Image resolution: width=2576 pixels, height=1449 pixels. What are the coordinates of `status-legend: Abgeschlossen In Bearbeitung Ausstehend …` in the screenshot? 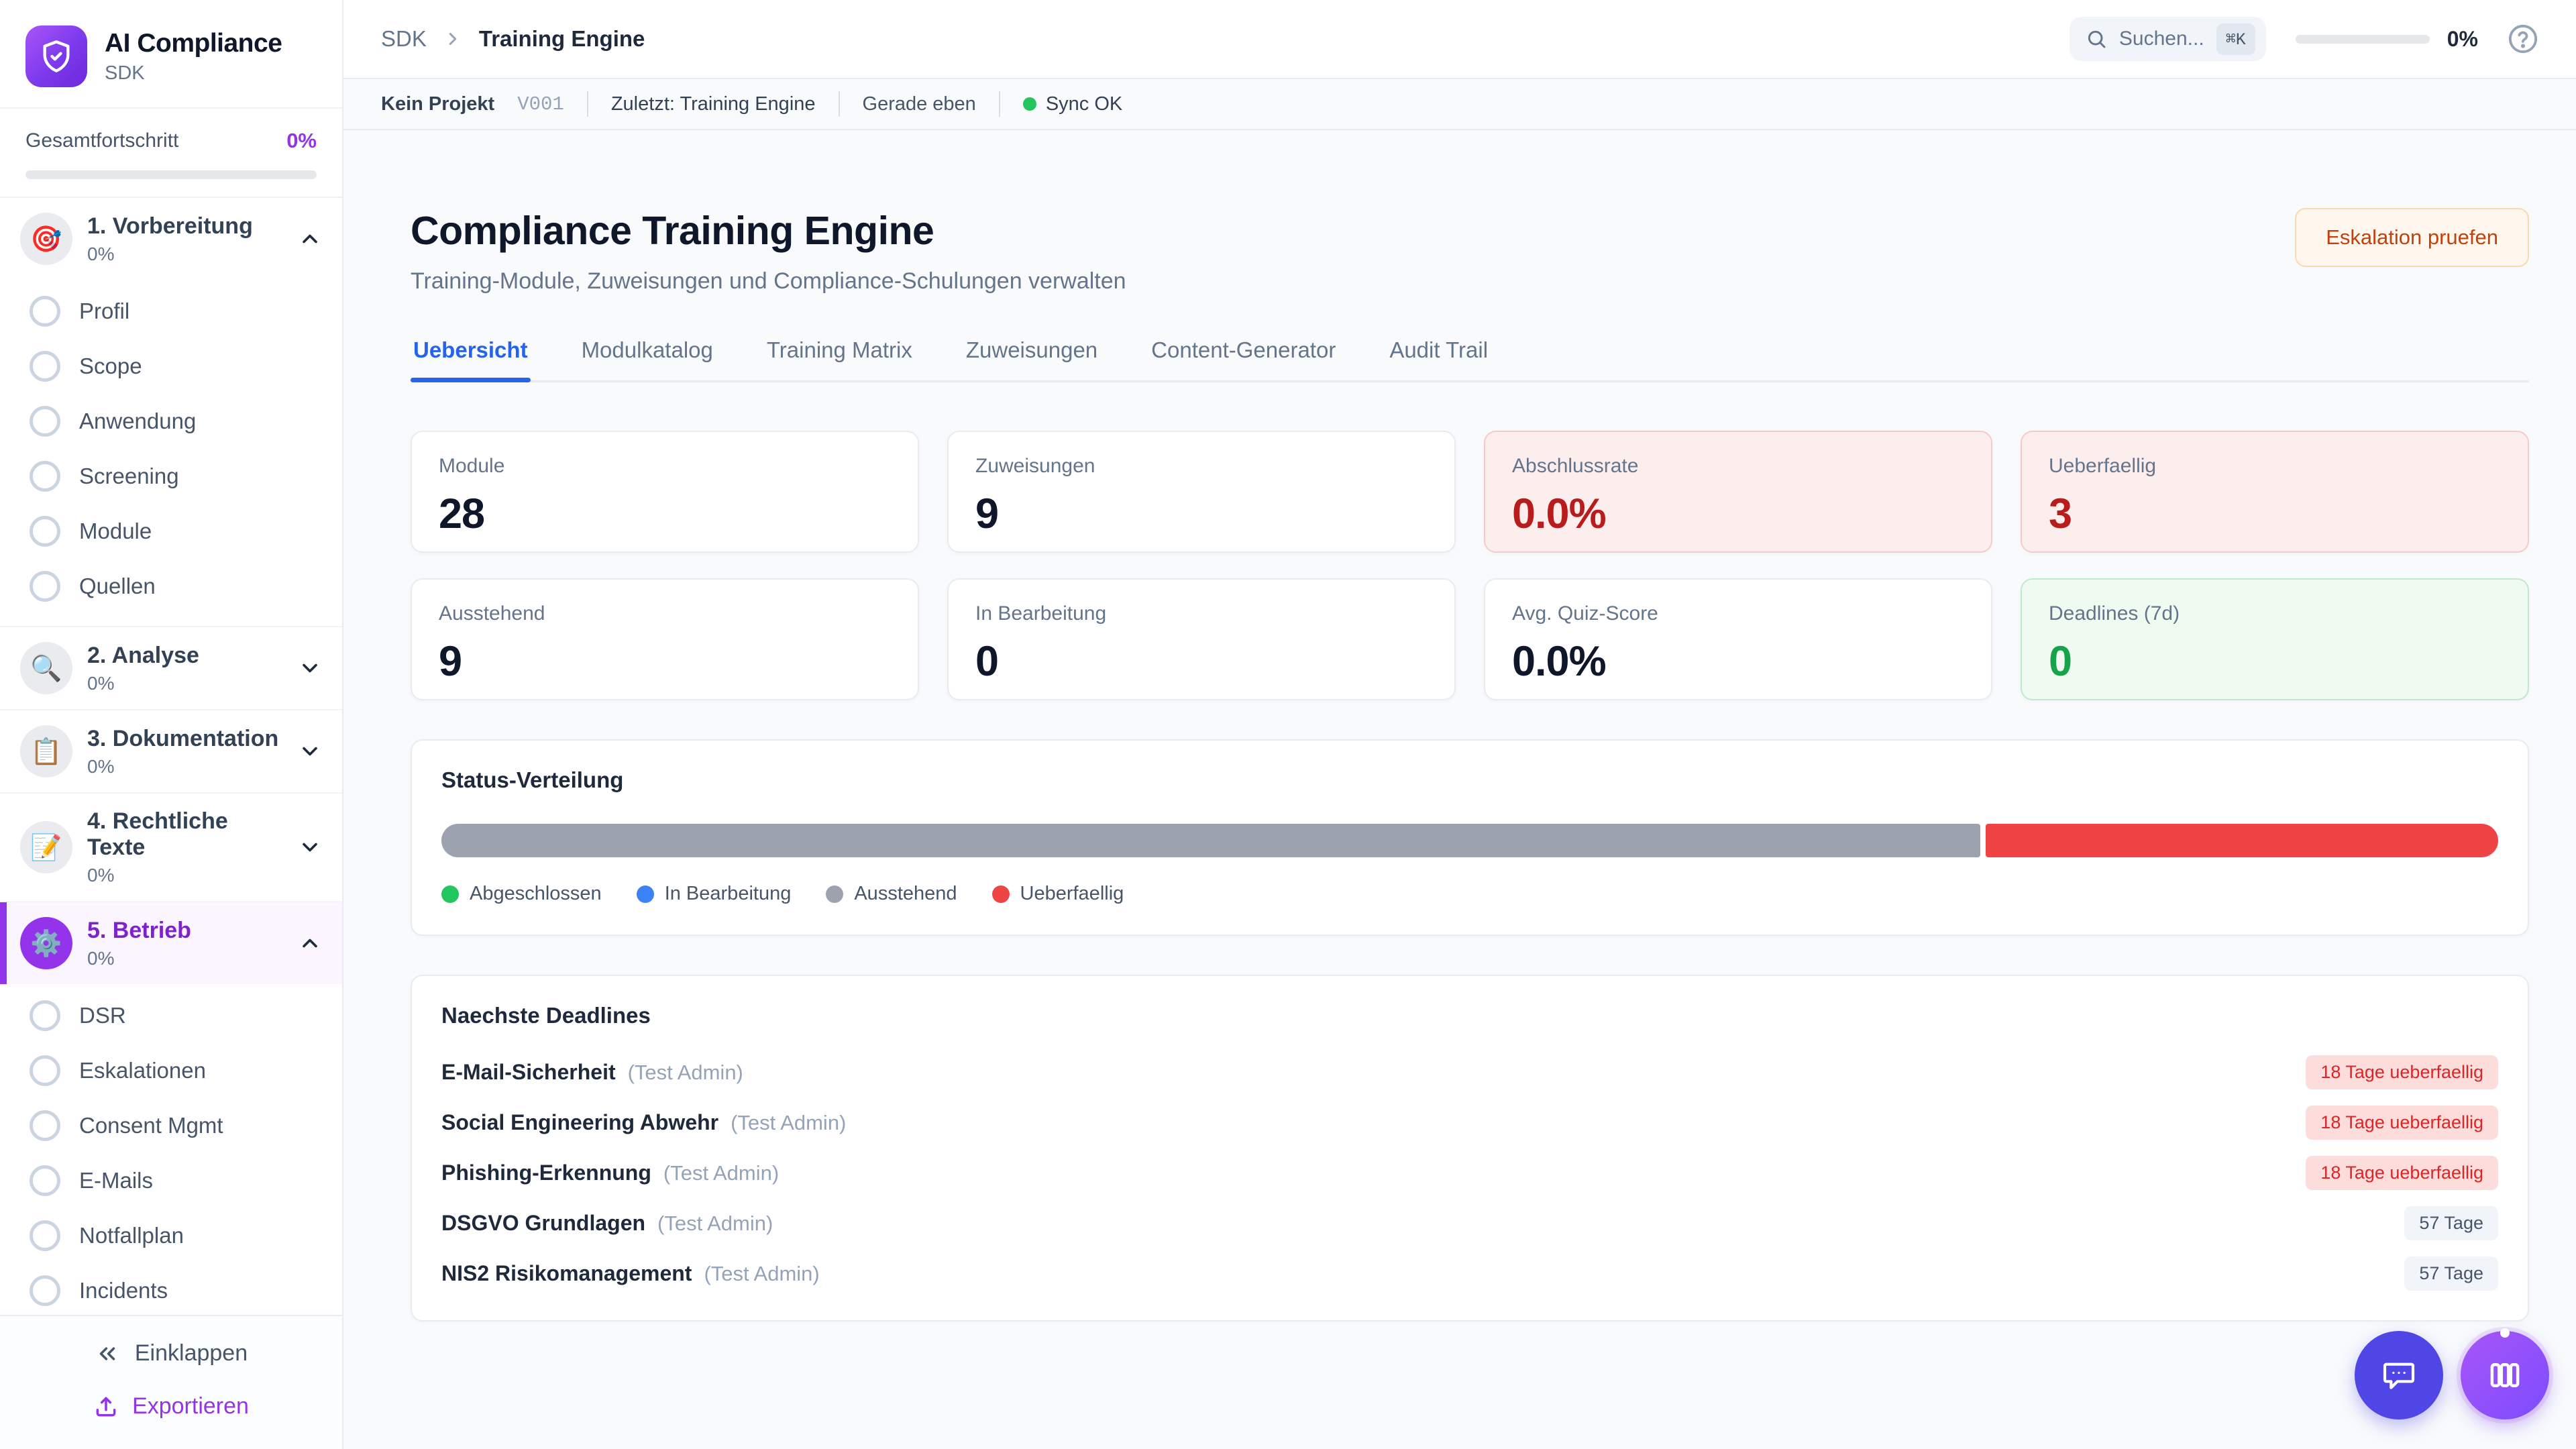 It's located at (1469, 894).